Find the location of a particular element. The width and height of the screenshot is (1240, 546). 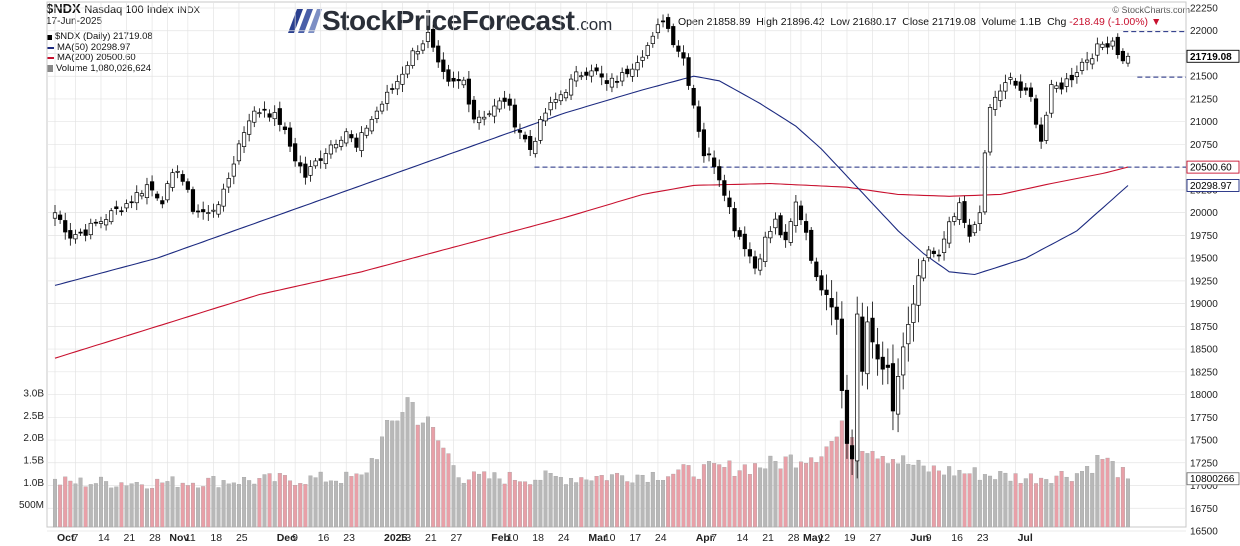

price-tick-label: 21500 is located at coordinates (1204, 77).